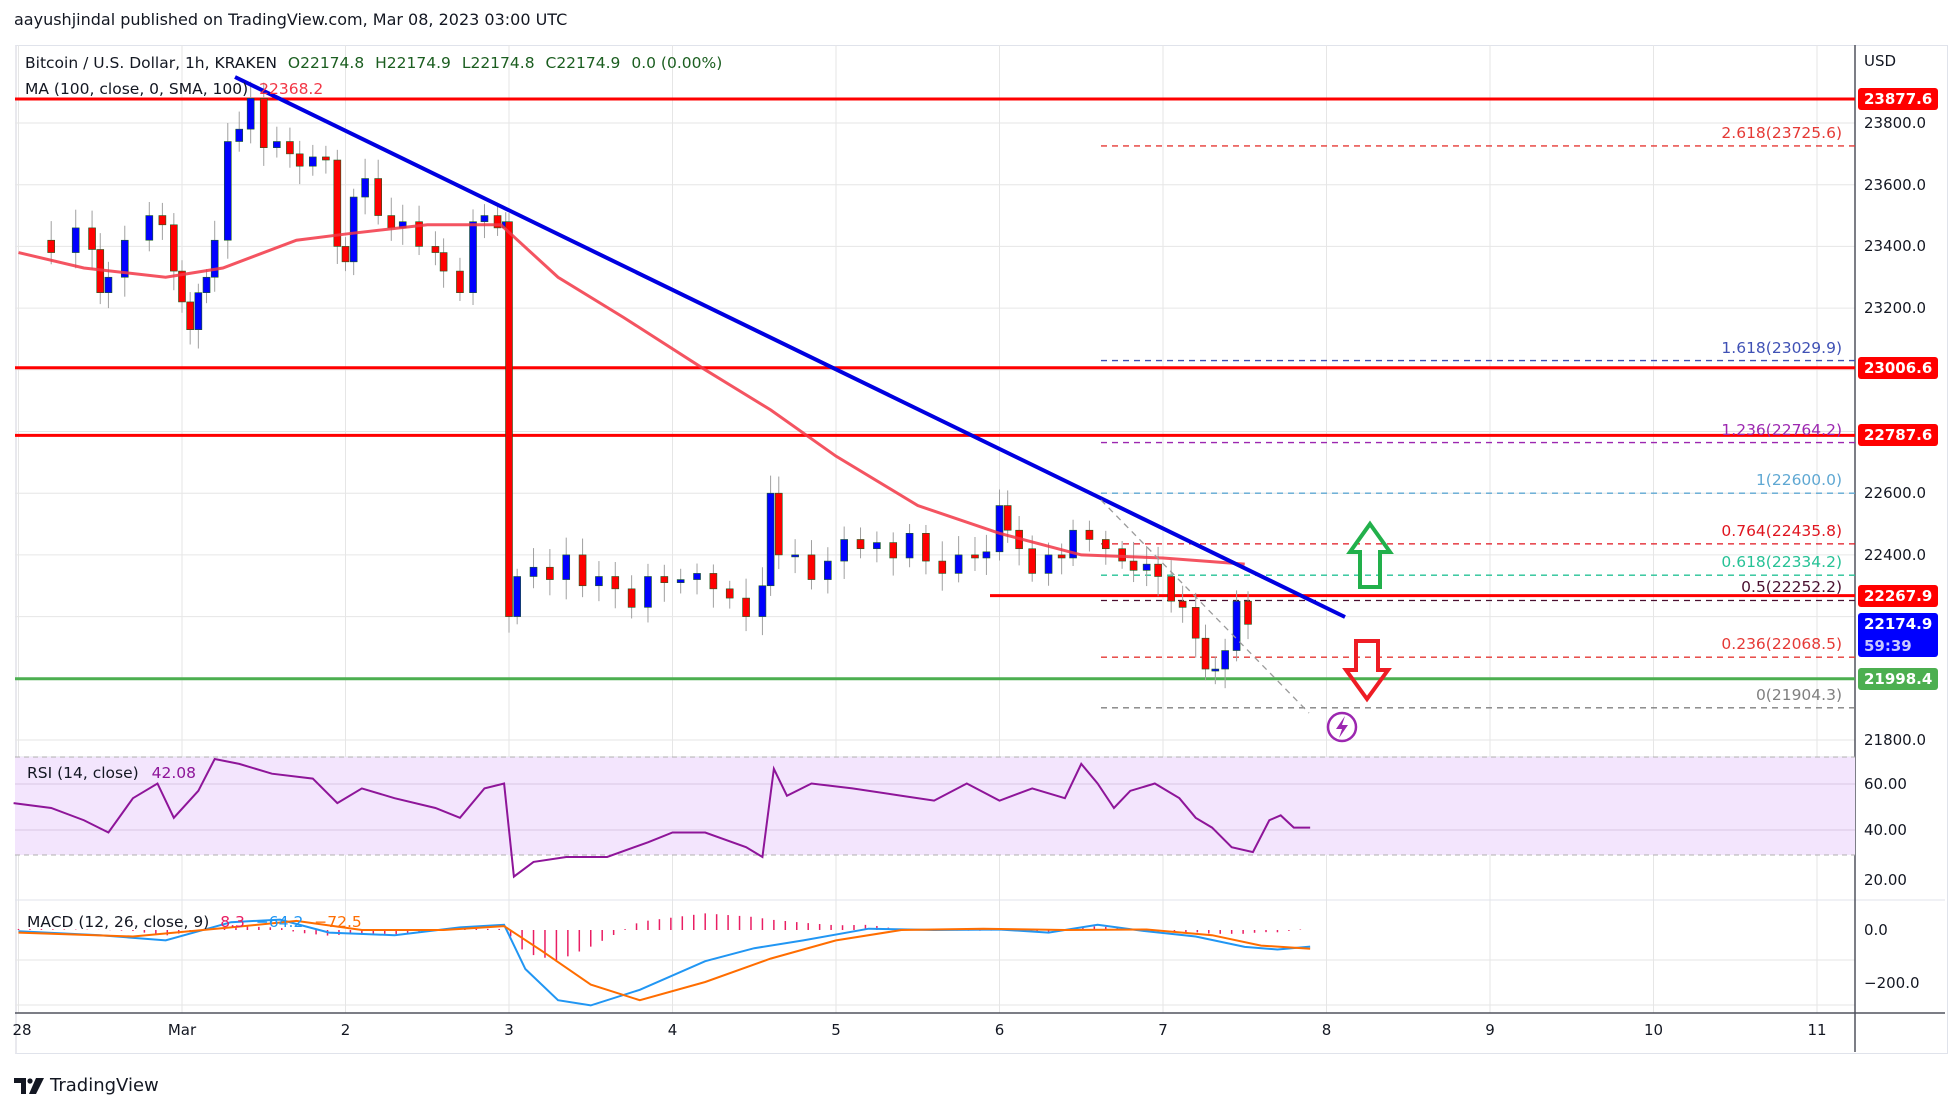  Describe the element at coordinates (104, 1085) in the screenshot. I see `tradingview-logo-text: TradingView` at that location.